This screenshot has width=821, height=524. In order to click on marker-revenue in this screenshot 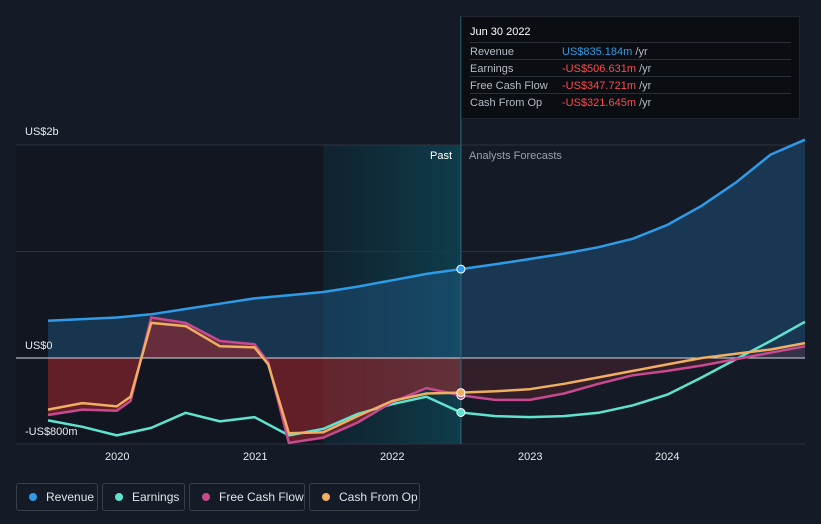, I will do `click(461, 269)`.